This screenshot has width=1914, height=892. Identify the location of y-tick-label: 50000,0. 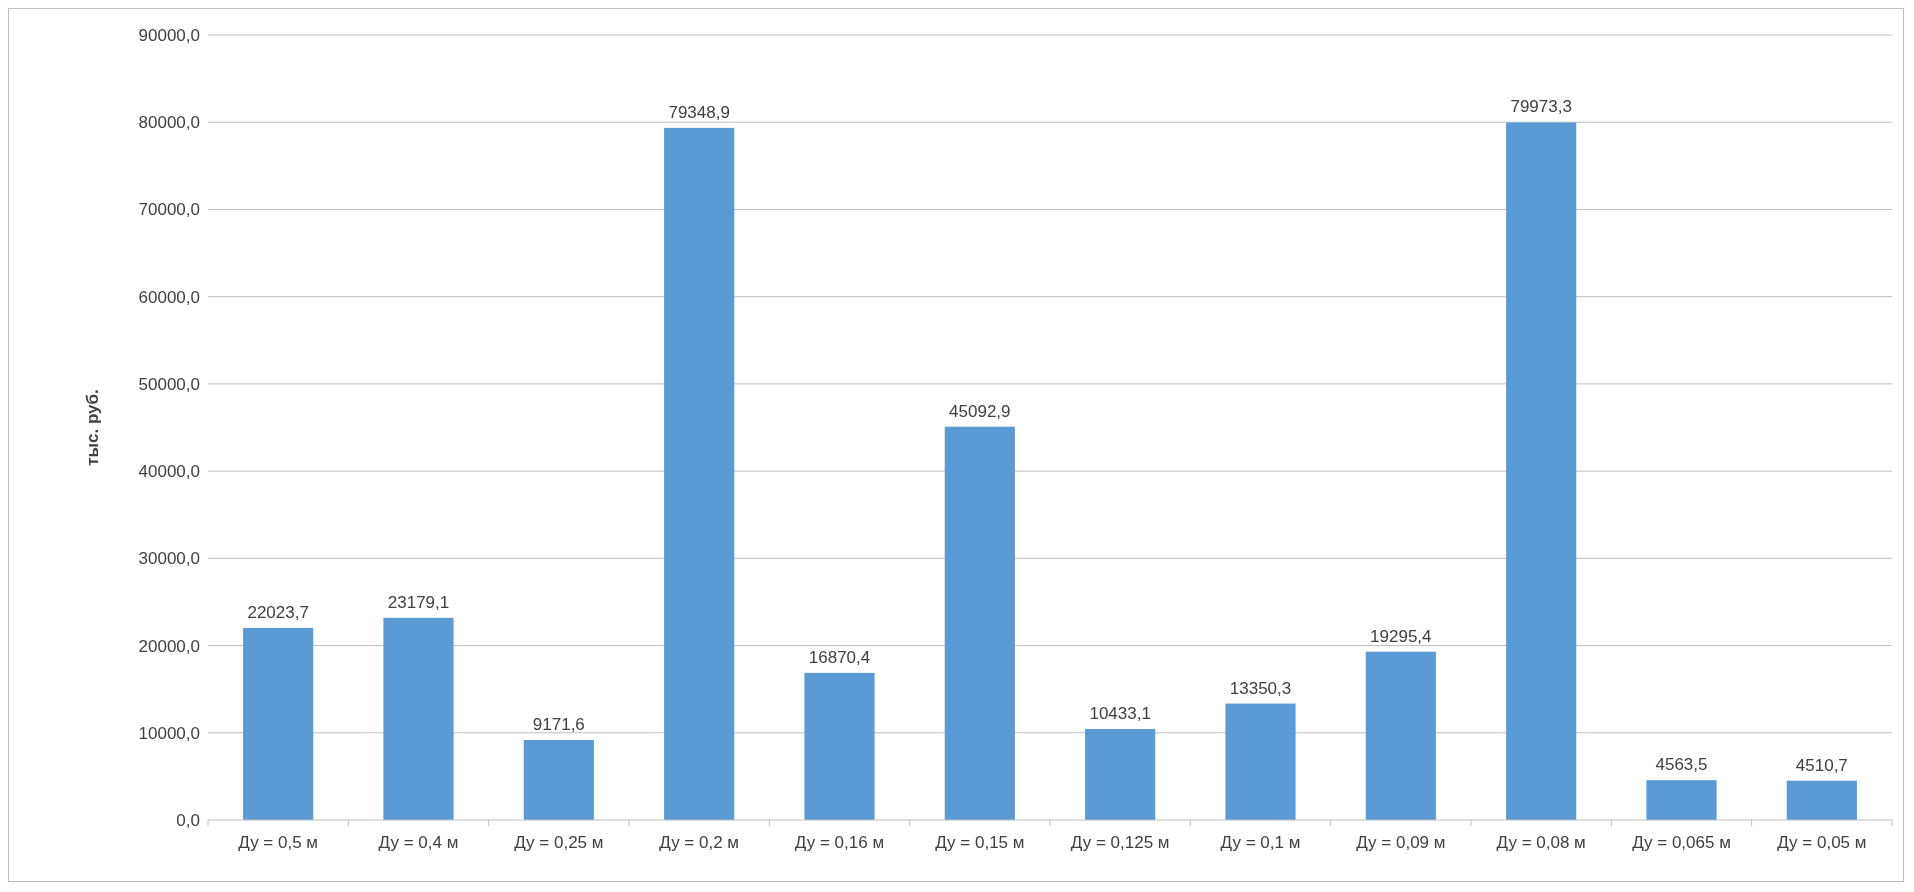
(169, 384).